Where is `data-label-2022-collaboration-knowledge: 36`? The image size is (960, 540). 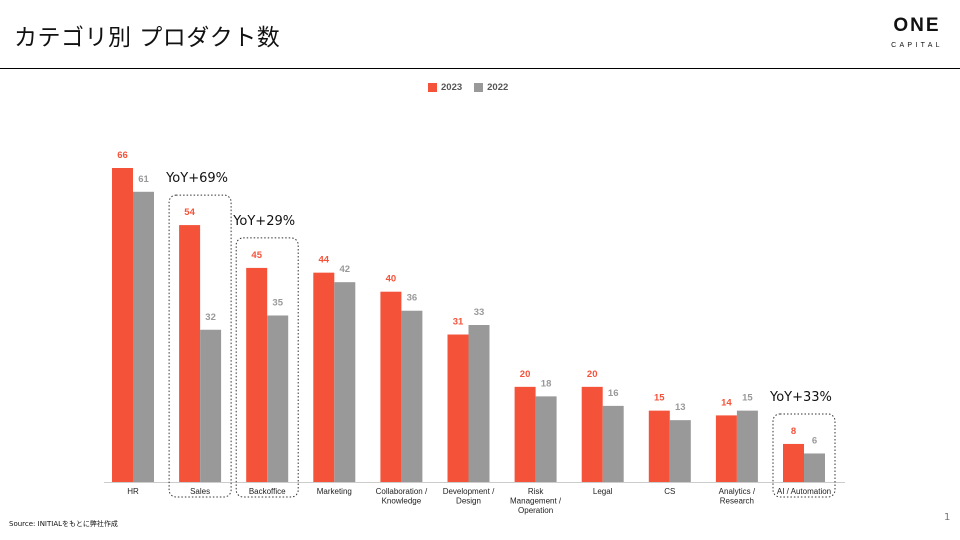 data-label-2022-collaboration-knowledge: 36 is located at coordinates (412, 298).